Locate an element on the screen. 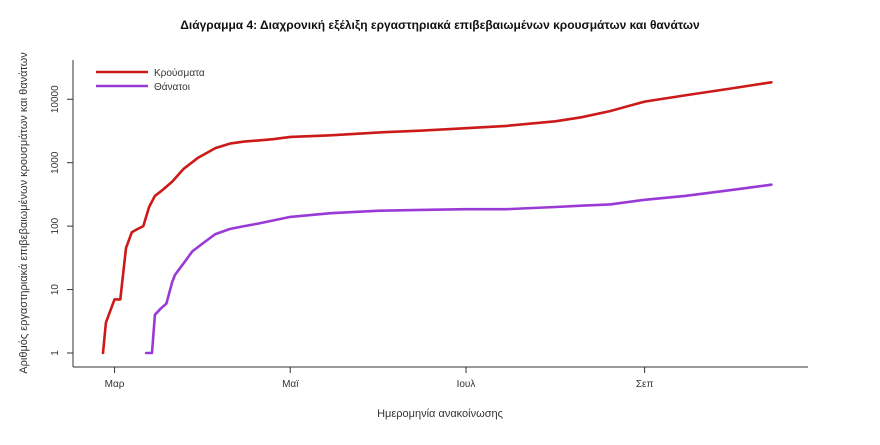  x-axis-label: Ημερομηνία ανακοίνωσης is located at coordinates (440, 414).